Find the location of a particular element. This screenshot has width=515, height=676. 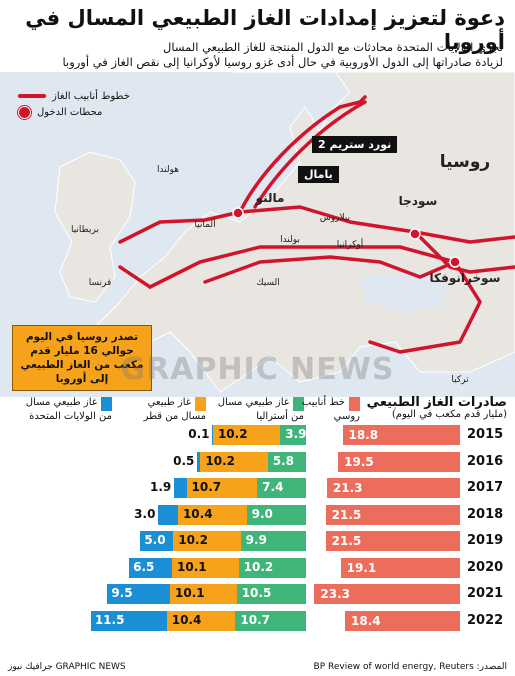

watermark: GRAPHIC NEWS is located at coordinates (257, 369).